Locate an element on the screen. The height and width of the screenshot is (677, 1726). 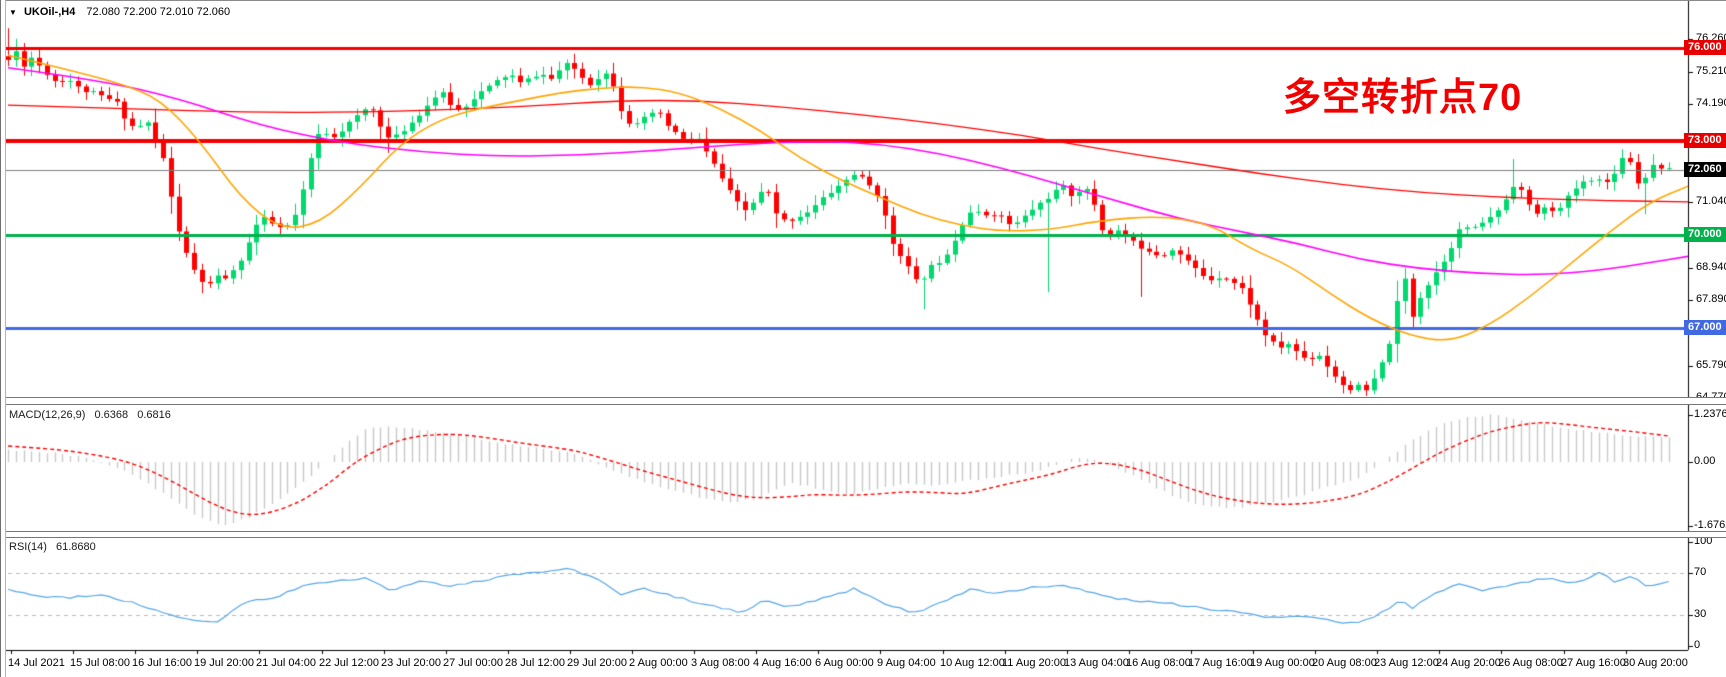
time-axis-label: 24 Aug 20:00 is located at coordinates (1468, 663).